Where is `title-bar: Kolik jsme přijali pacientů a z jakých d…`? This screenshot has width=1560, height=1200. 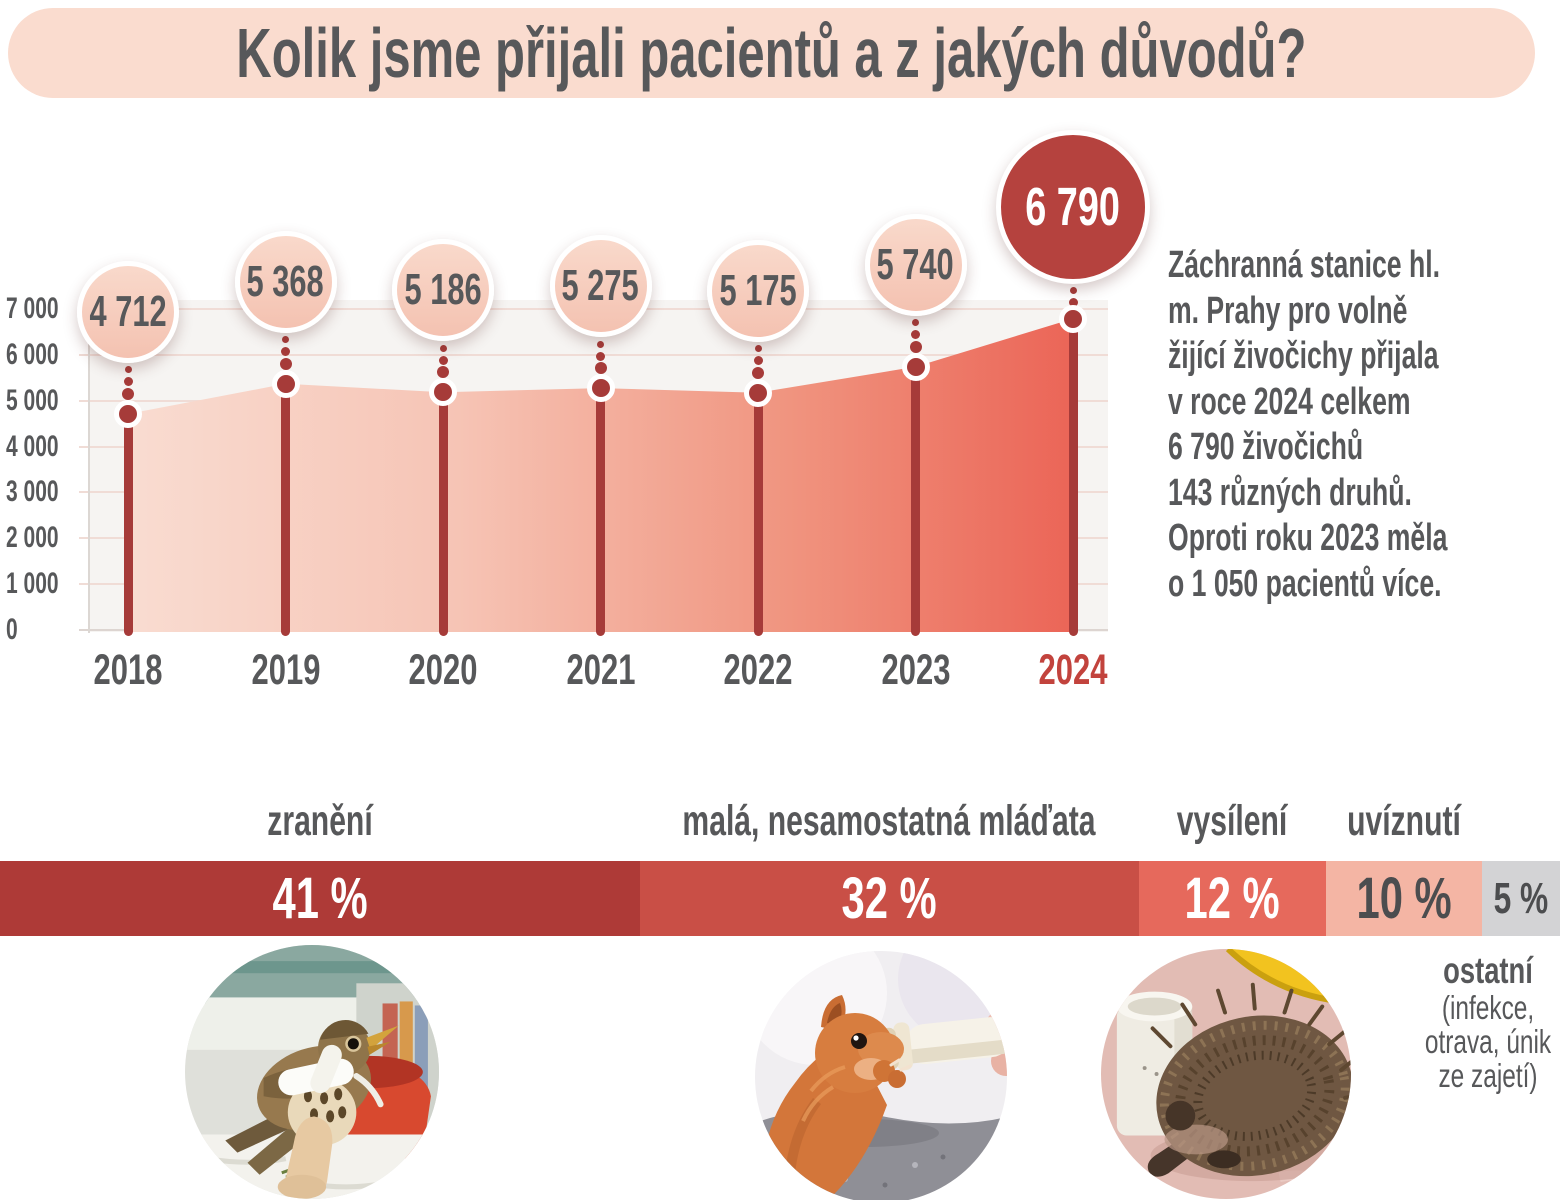 title-bar: Kolik jsme přijali pacientů a z jakých d… is located at coordinates (771, 53).